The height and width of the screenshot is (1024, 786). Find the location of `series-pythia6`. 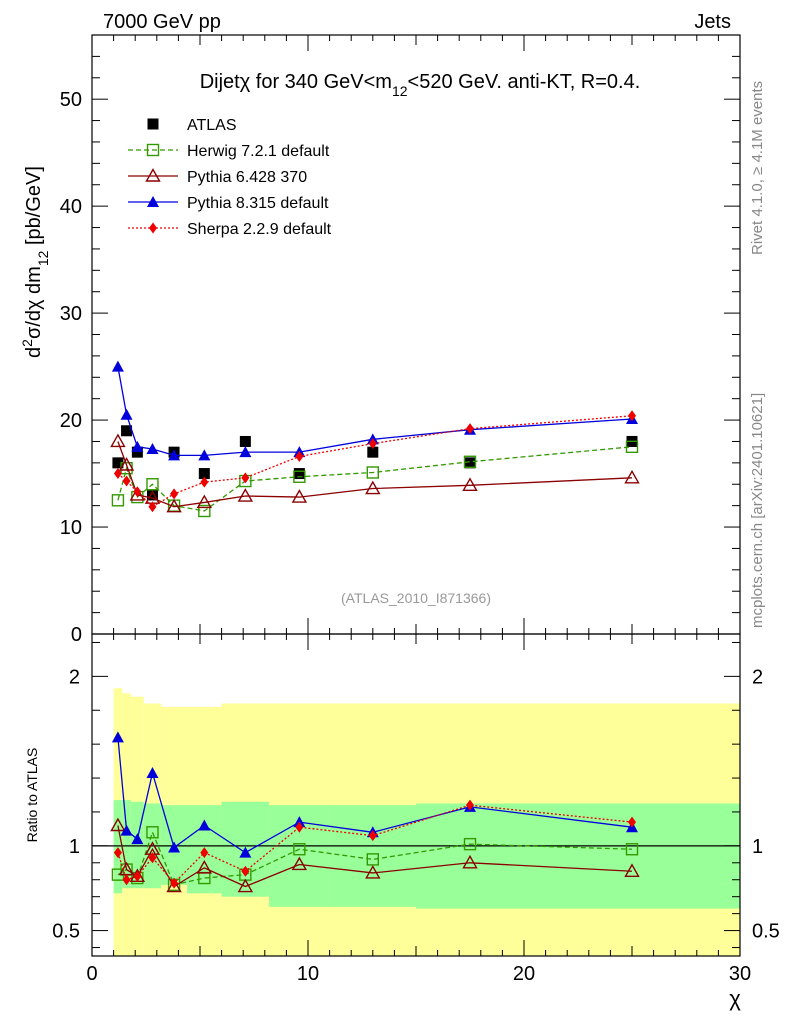

series-pythia6 is located at coordinates (375, 855).